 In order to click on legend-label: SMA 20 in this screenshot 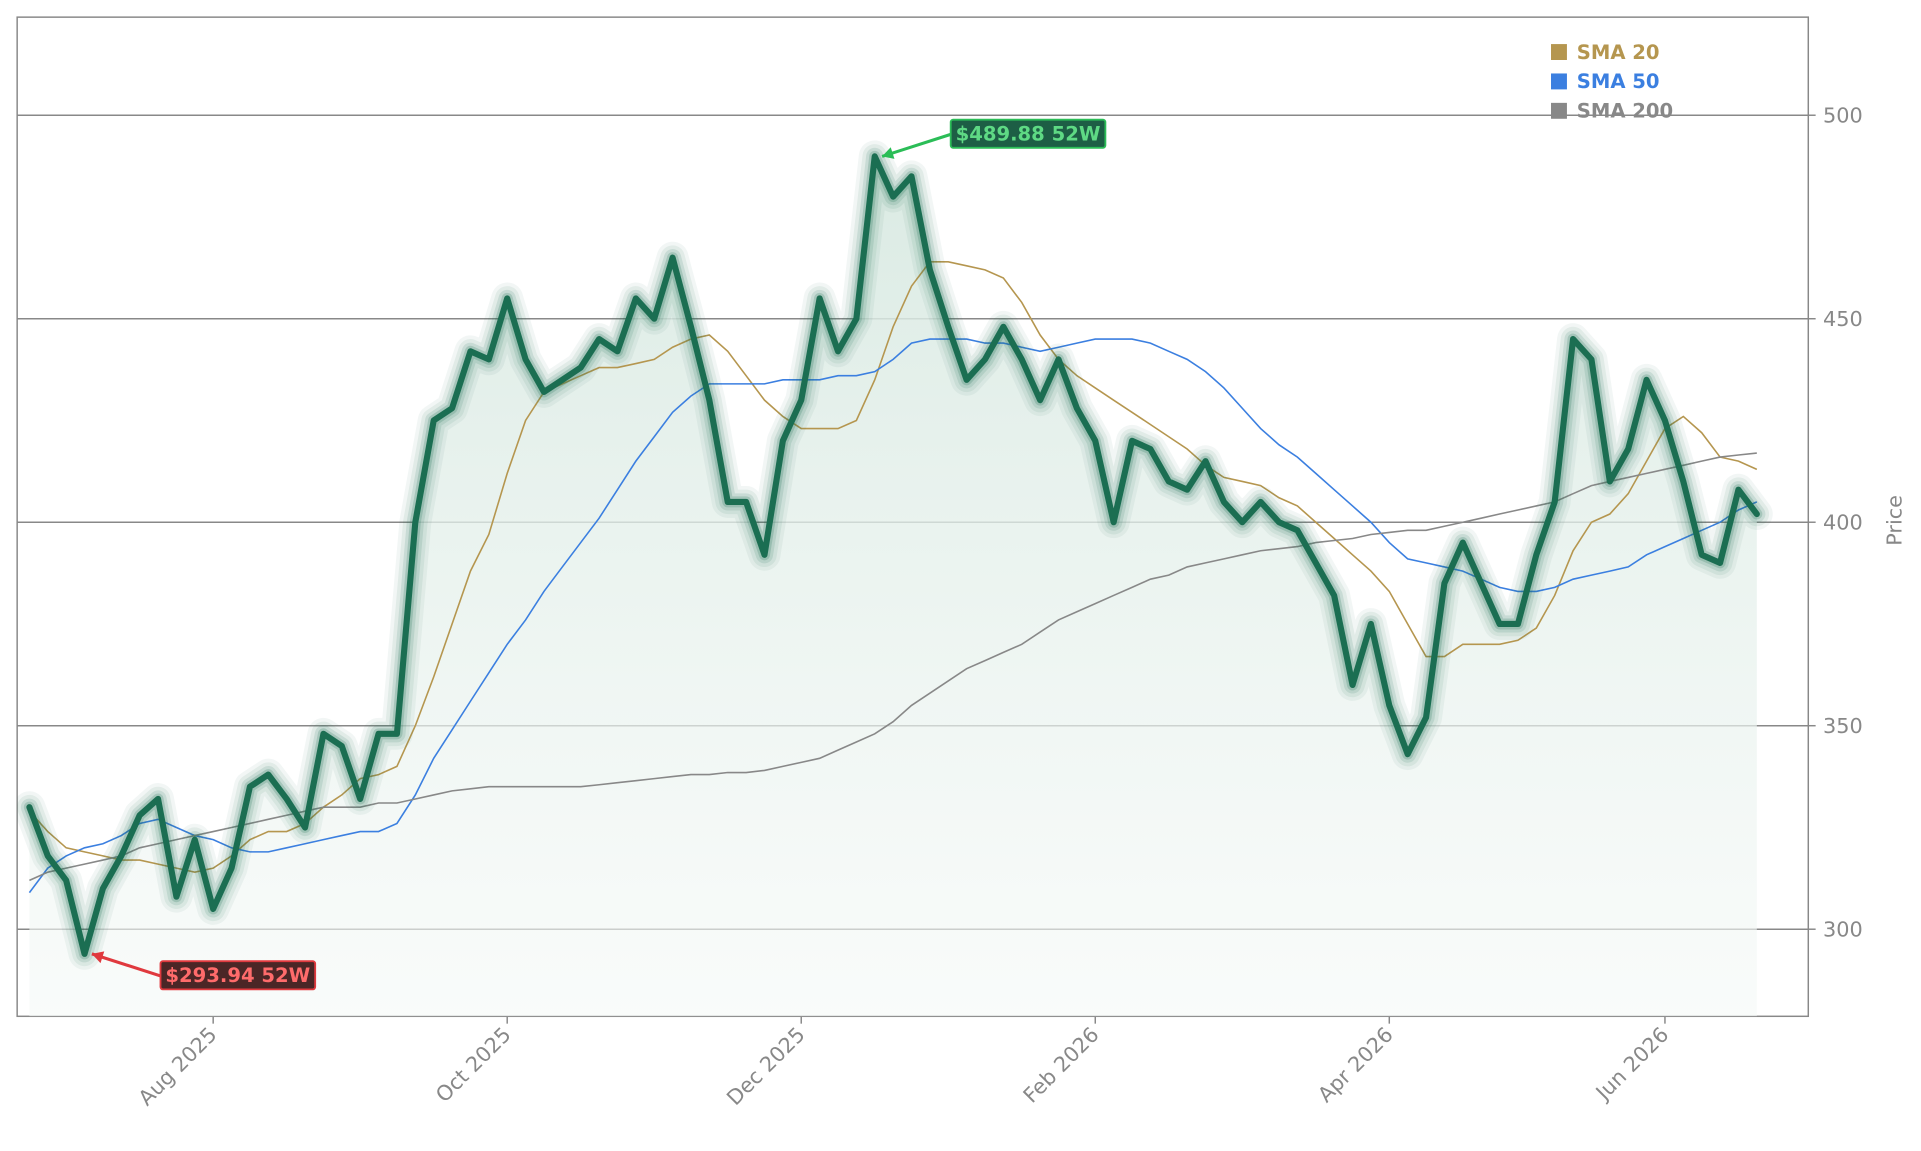, I will do `click(1618, 52)`.